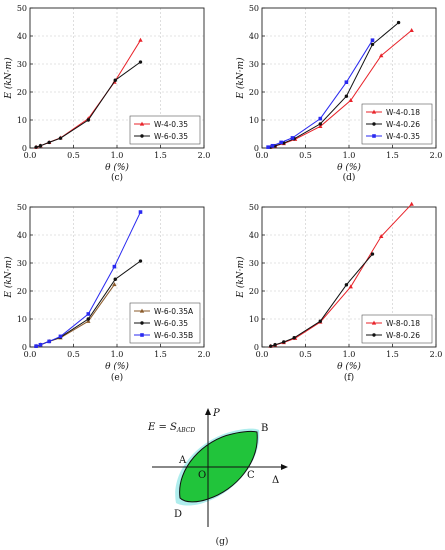 This screenshot has width=445, height=550. Describe the element at coordinates (117, 377) in the screenshot. I see `panel-caption: (e)` at that location.